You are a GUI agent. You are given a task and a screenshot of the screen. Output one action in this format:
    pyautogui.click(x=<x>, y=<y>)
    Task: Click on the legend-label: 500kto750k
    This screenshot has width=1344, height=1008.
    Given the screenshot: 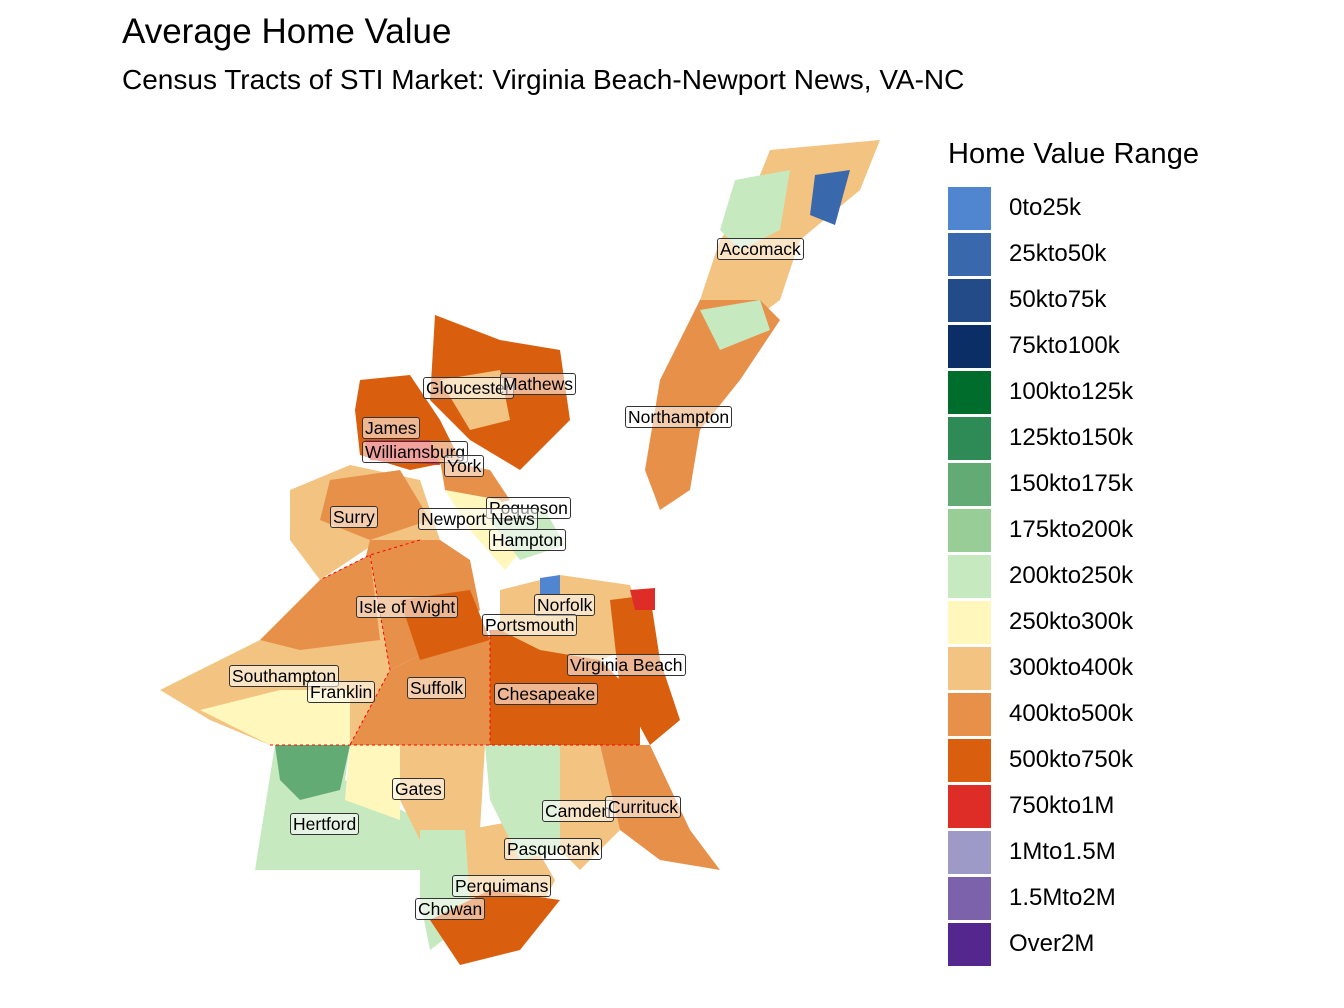 What is the action you would take?
    pyautogui.click(x=1071, y=759)
    